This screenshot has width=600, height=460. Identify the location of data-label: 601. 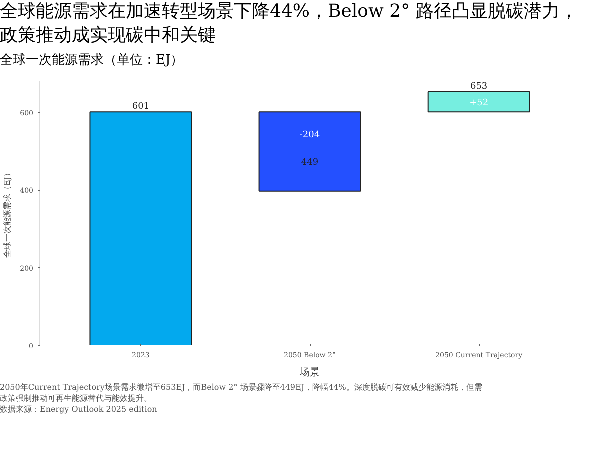
(141, 107).